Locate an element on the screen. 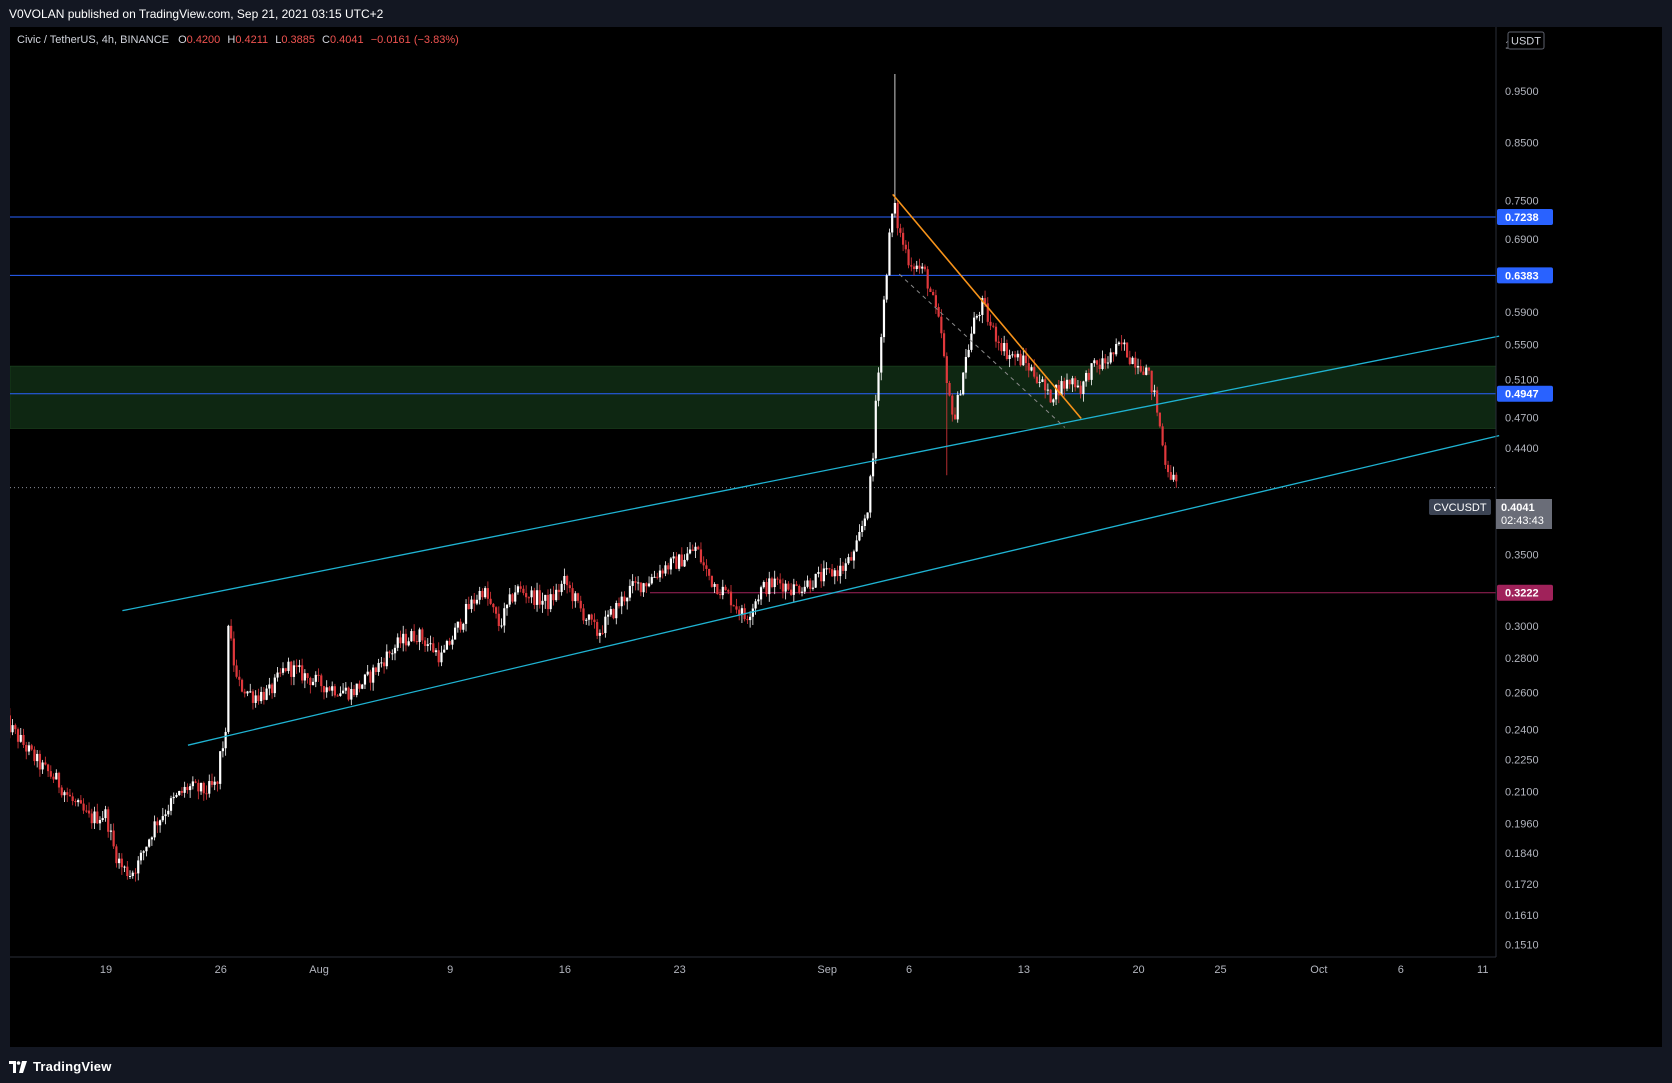  orange-trend-line is located at coordinates (987, 306).